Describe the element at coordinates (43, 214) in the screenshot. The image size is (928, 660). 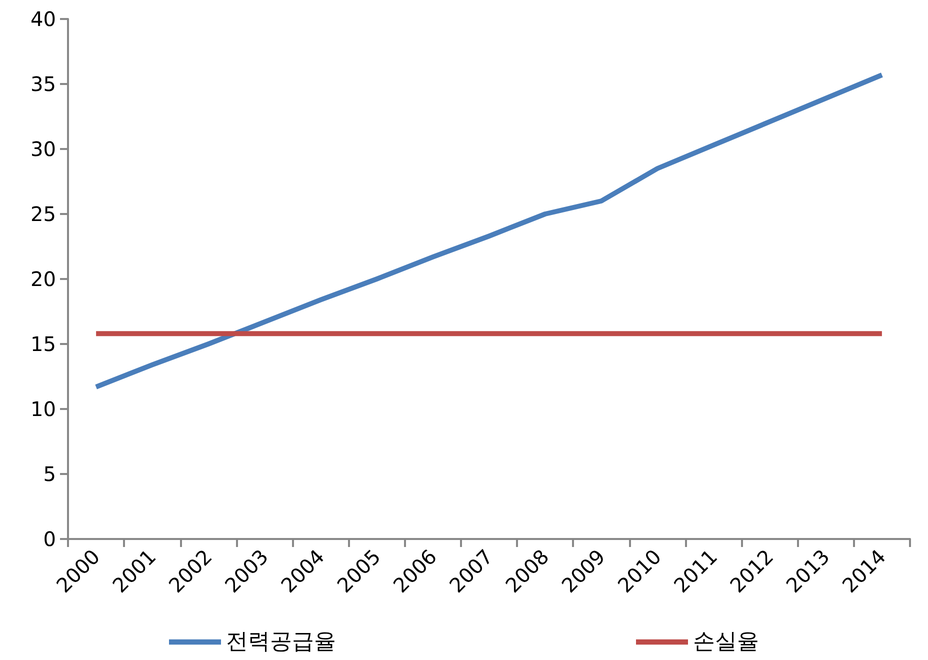
I see `y-tick-label: 25` at that location.